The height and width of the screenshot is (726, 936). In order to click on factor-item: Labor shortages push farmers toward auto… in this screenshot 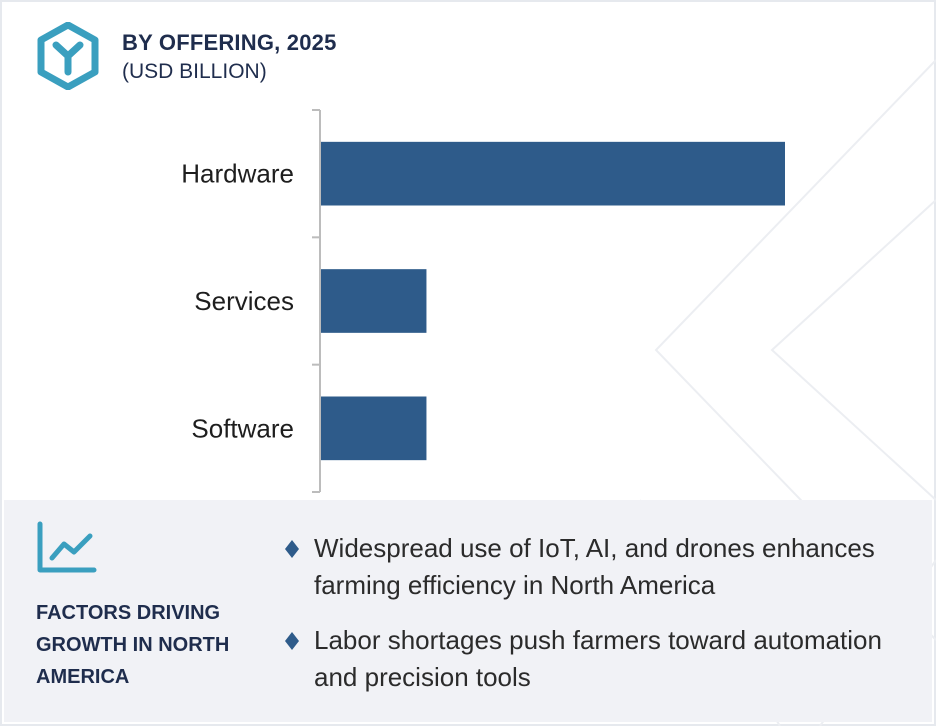, I will do `click(599, 659)`.